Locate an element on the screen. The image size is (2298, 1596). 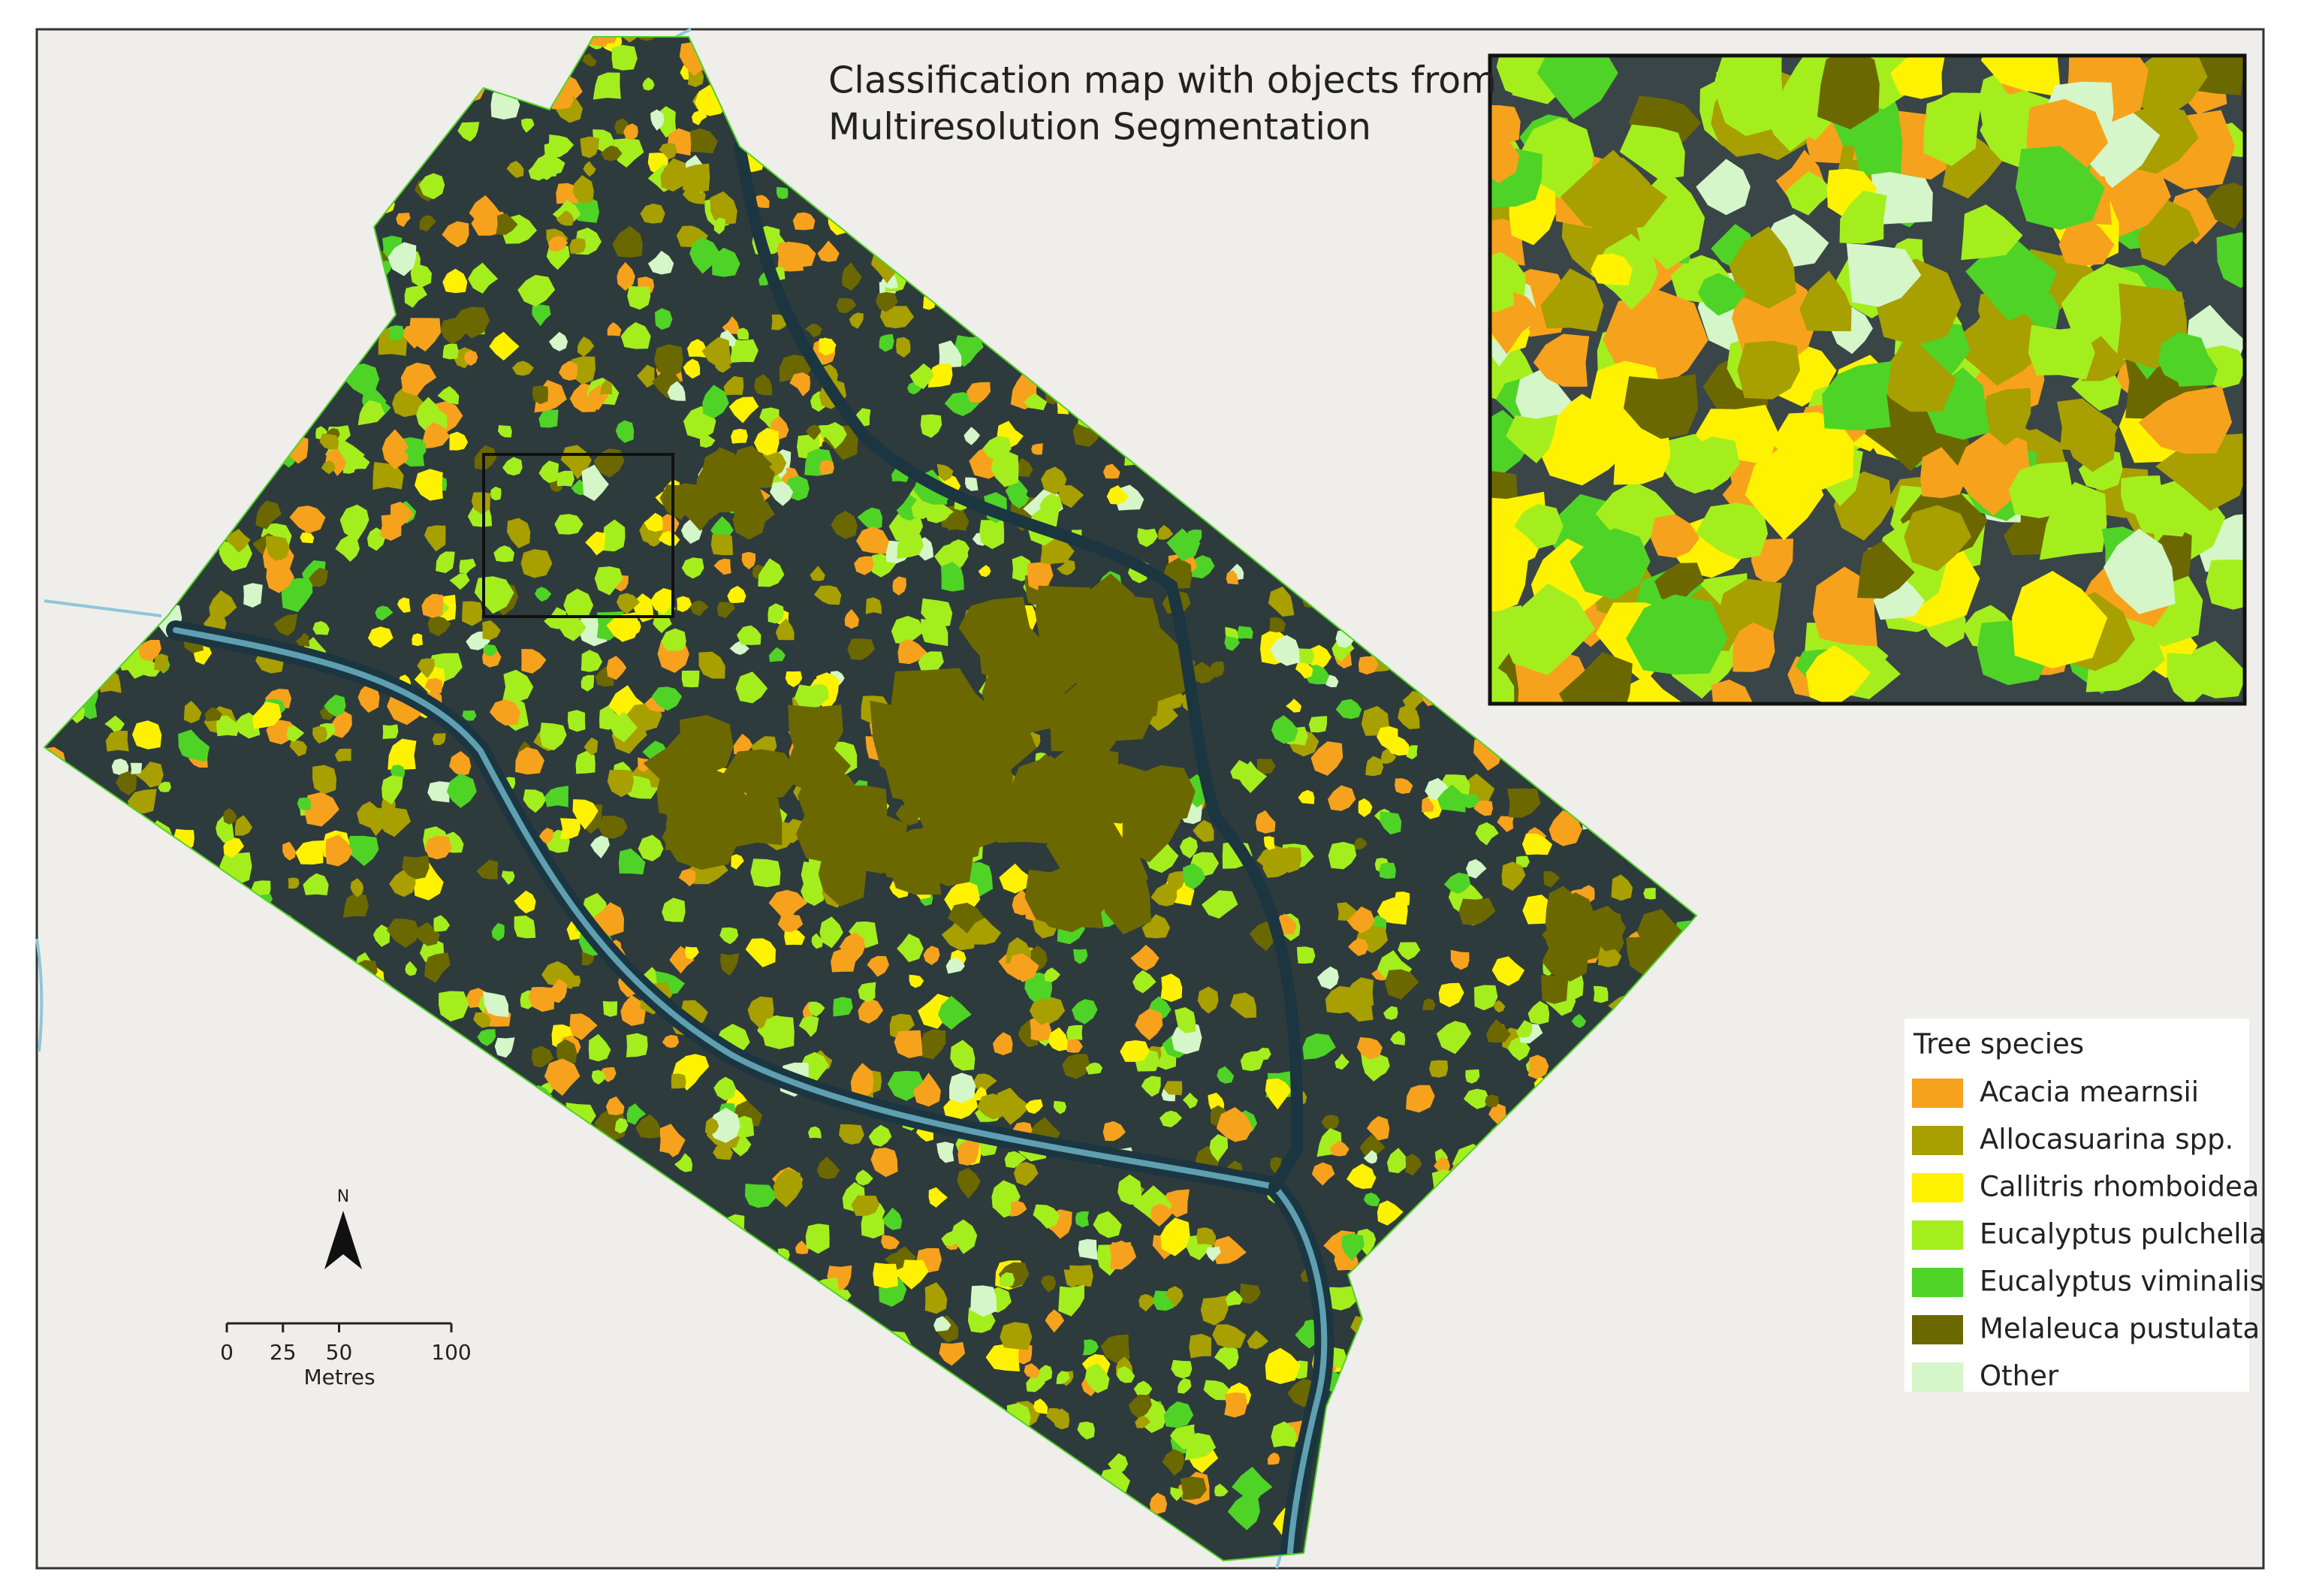
scale-label: 50 is located at coordinates (339, 1352).